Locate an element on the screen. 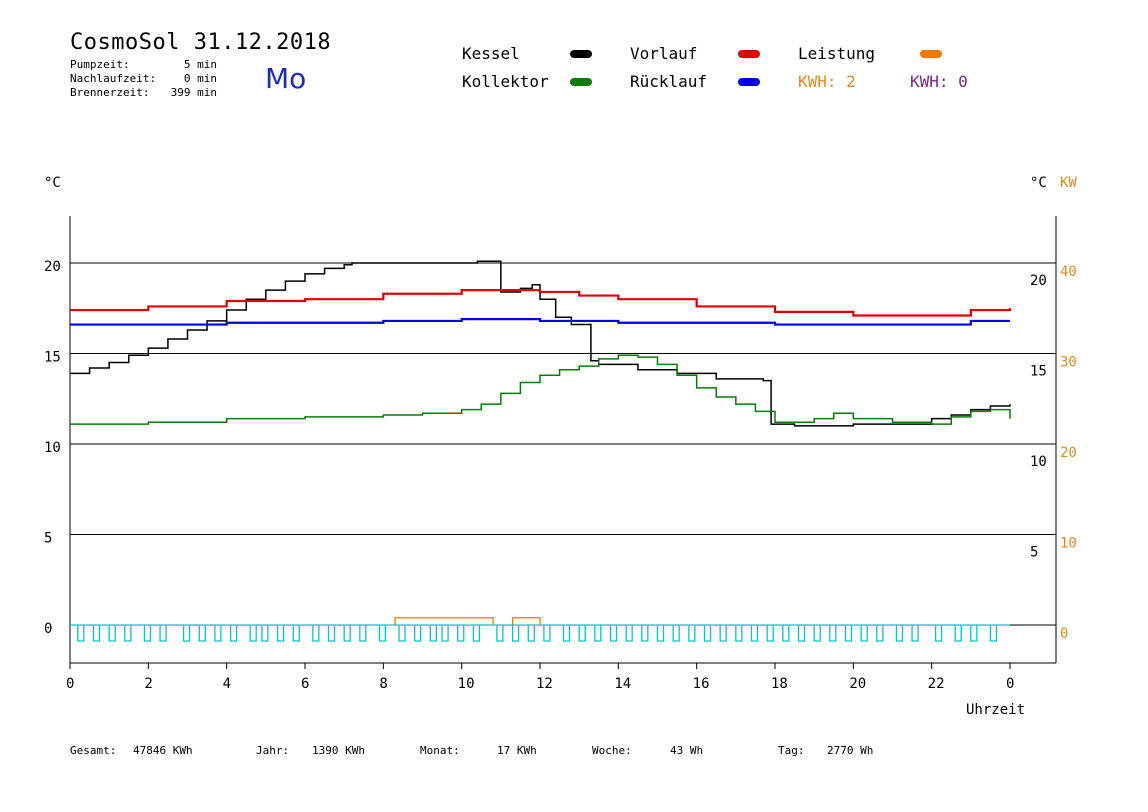 Image resolution: width=1148 pixels, height=812 pixels. nachlauf-time-value: 0 min is located at coordinates (200, 78).